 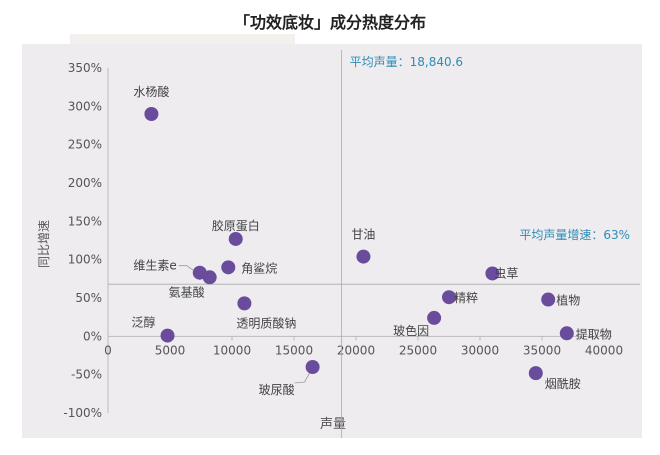 What do you see at coordinates (259, 268) in the screenshot?
I see `data-point-label: 角鲨烷` at bounding box center [259, 268].